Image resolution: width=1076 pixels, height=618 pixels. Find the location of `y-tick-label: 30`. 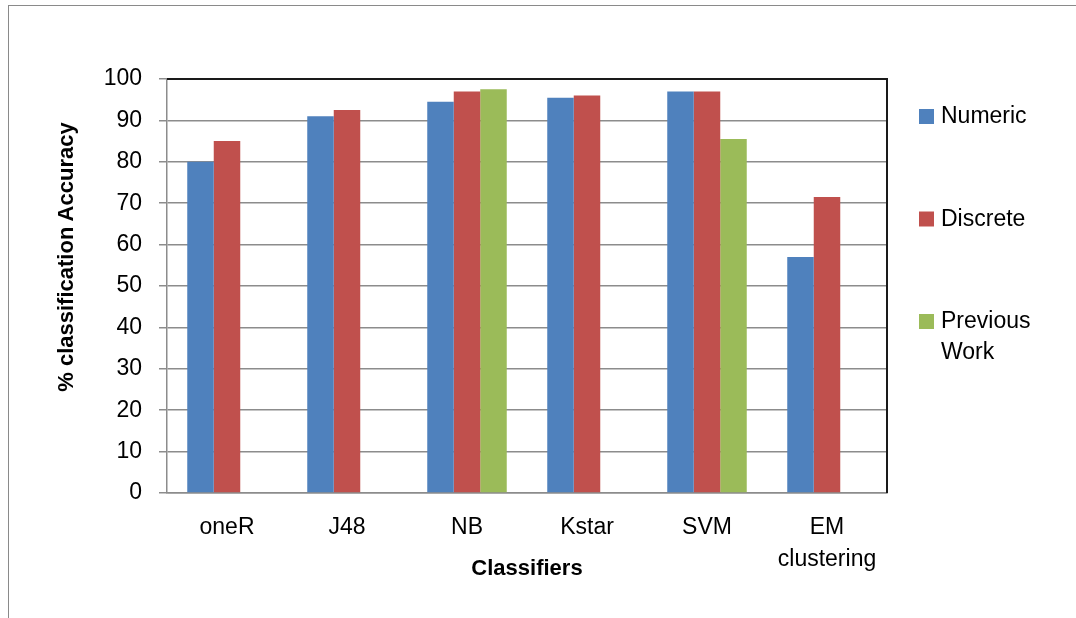

y-tick-label: 30 is located at coordinates (129, 367).